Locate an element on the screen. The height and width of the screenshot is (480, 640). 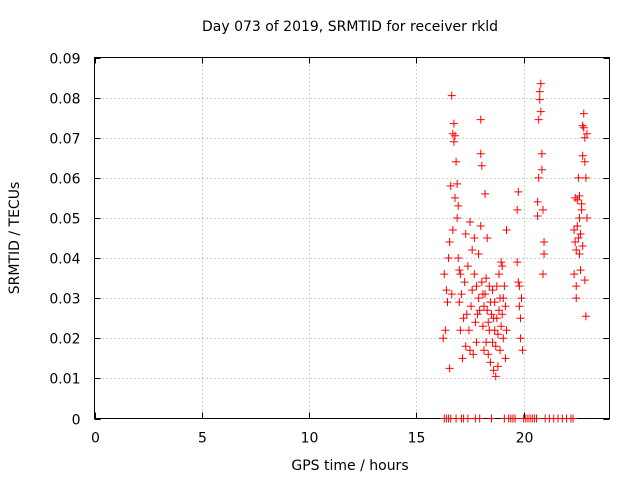
x-axis-label: GPS time / hours is located at coordinates (349, 466).